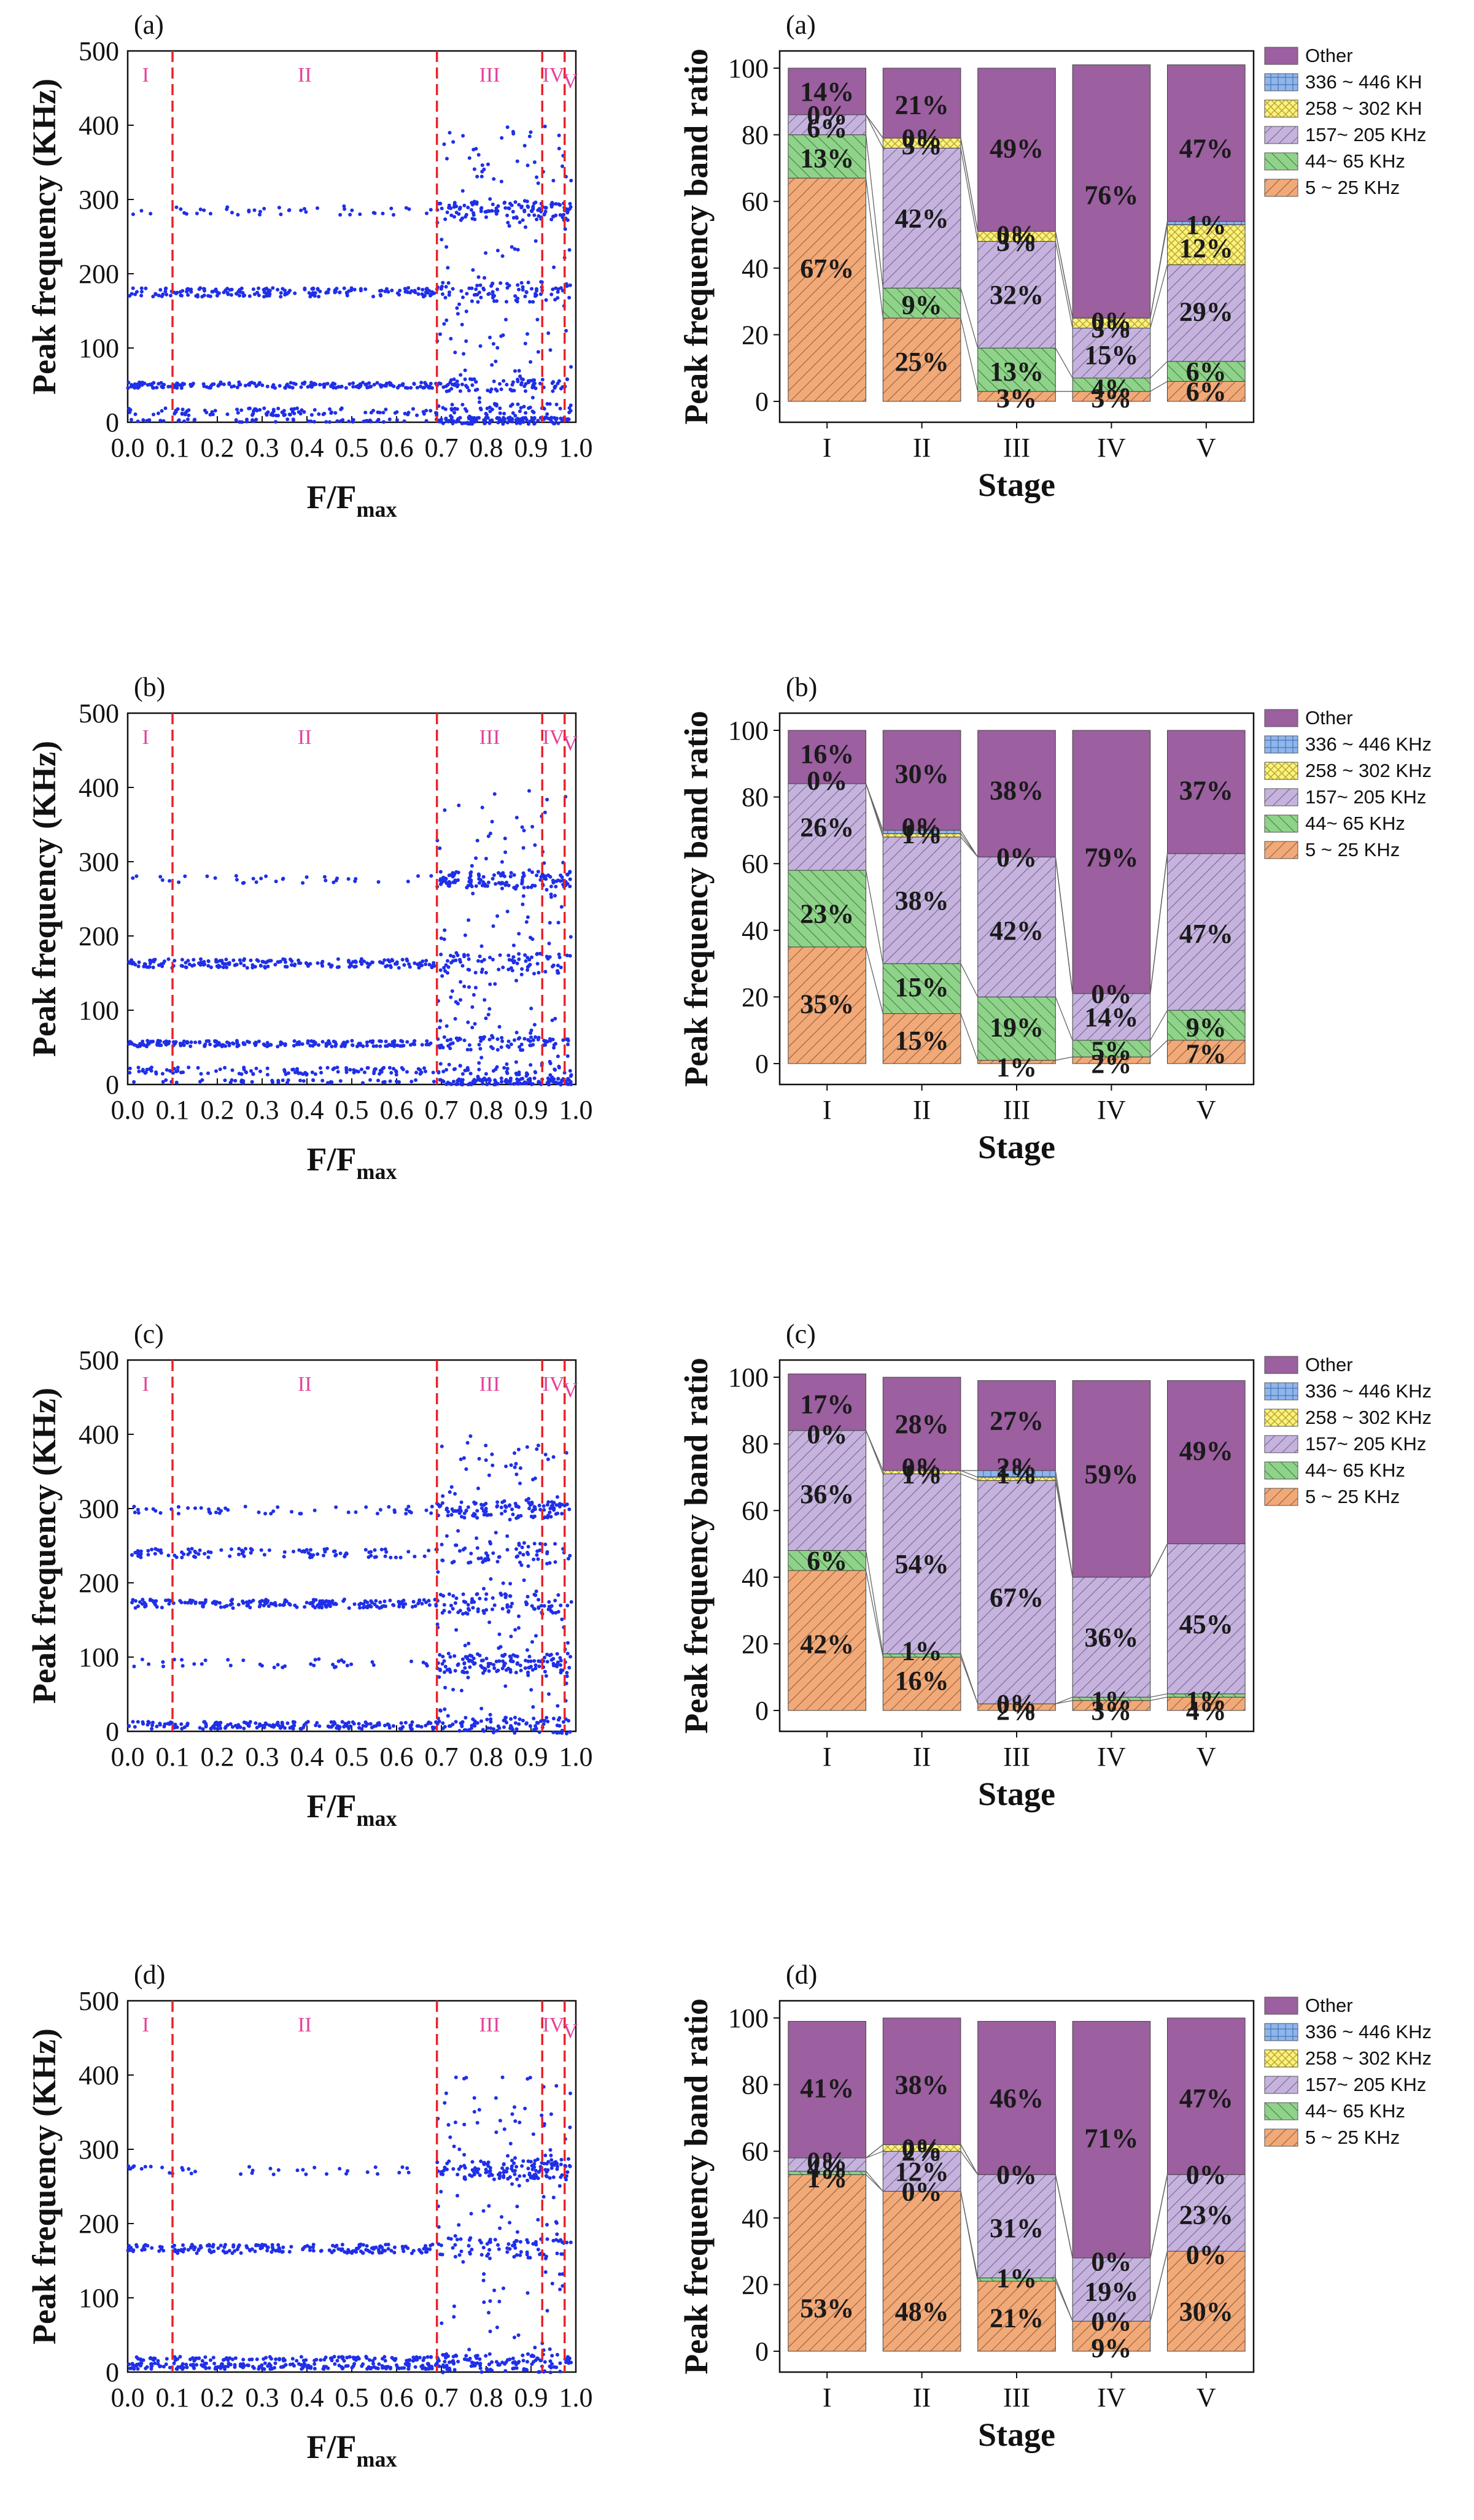  What do you see at coordinates (1368, 770) in the screenshot?
I see `legend-label: 258 ~ 302 KHz` at bounding box center [1368, 770].